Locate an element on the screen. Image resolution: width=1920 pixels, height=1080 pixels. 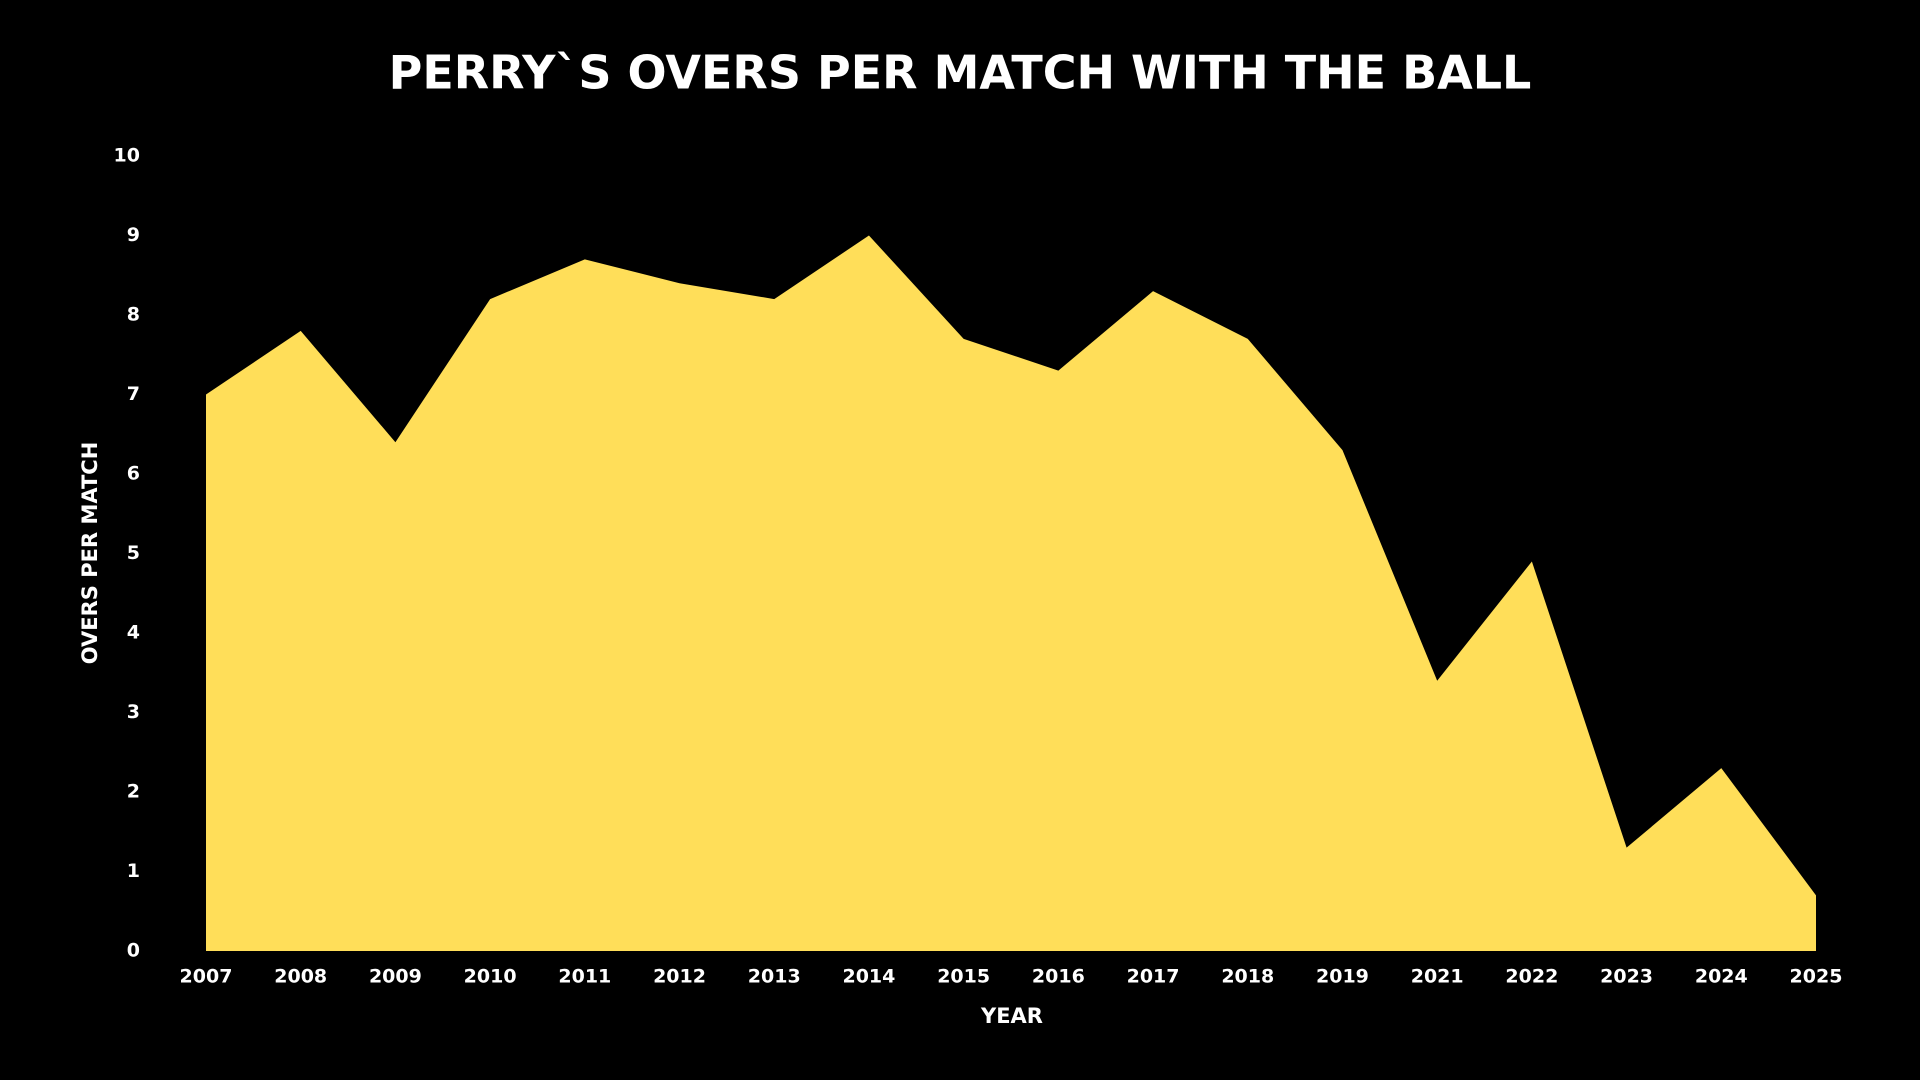
y-tick-label: 10 is located at coordinates (127, 156).